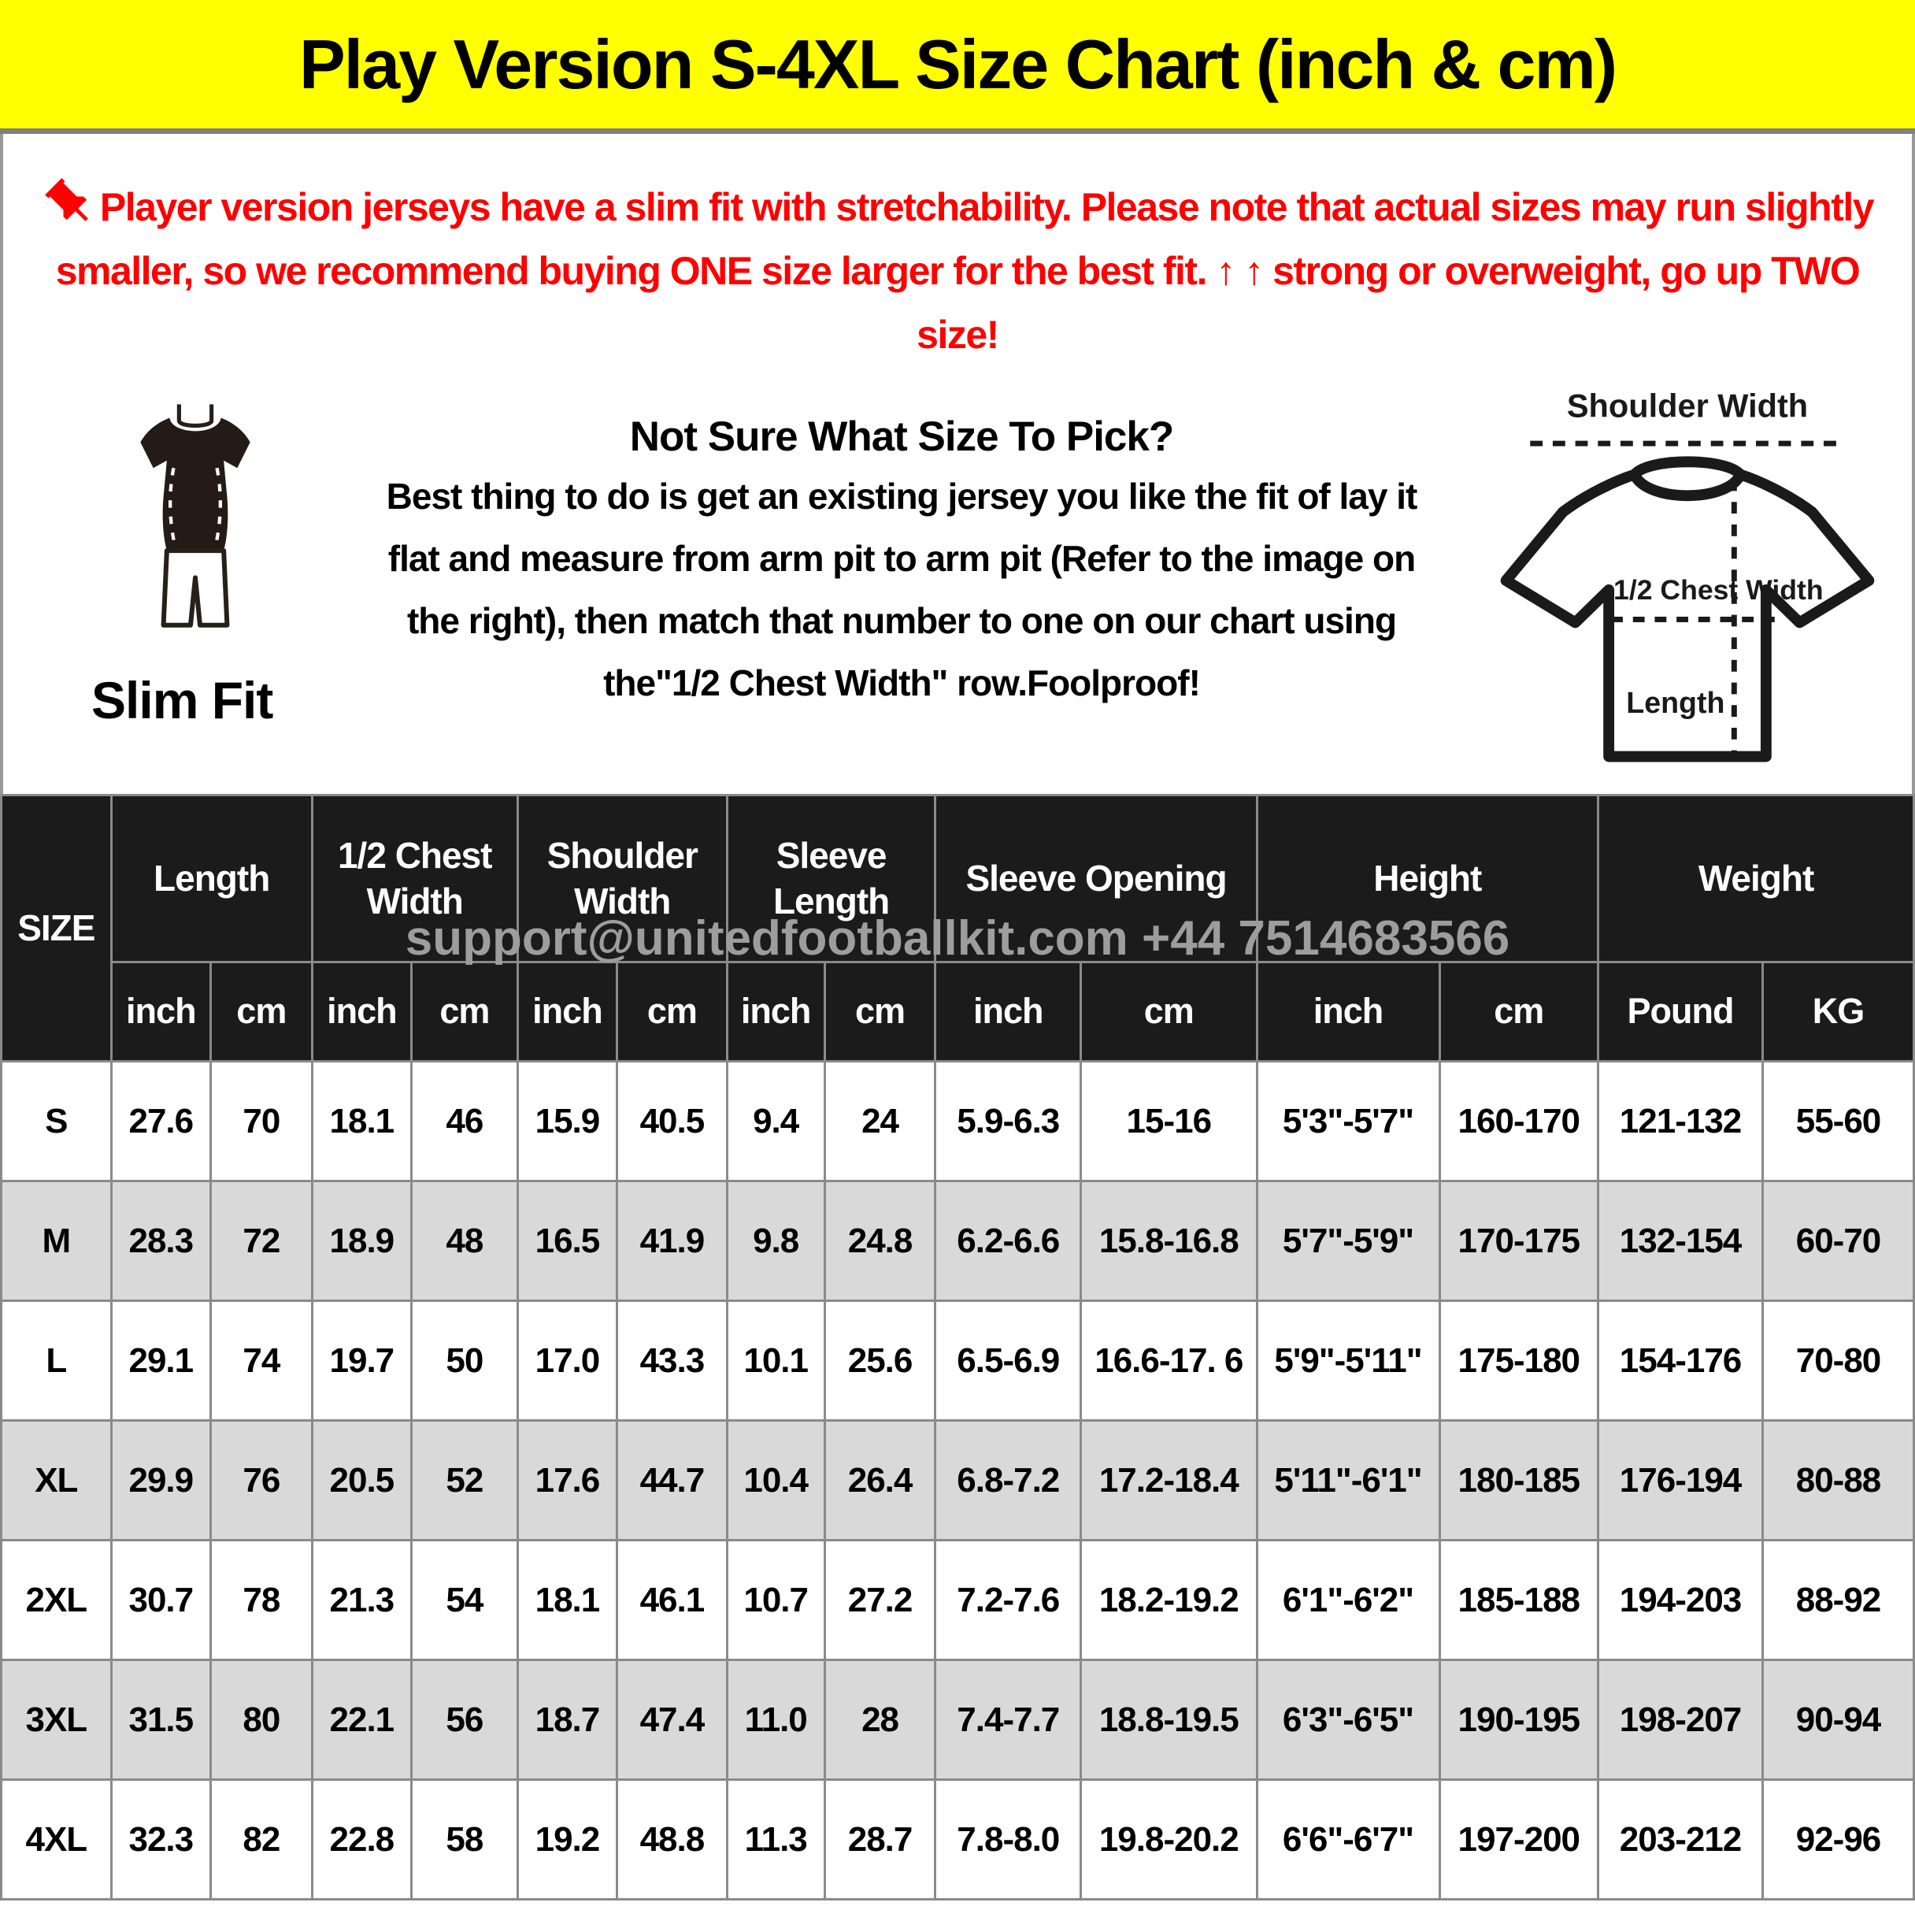 The height and width of the screenshot is (1932, 1915). Describe the element at coordinates (1519, 1121) in the screenshot. I see `value-cell: 160-170` at that location.